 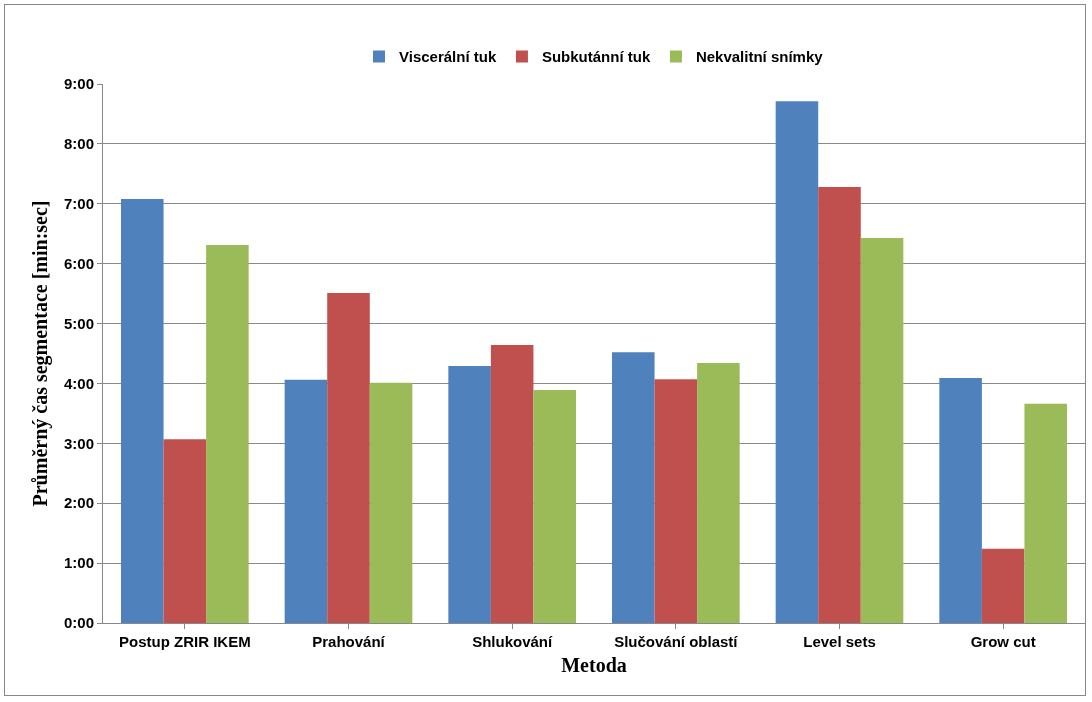 What do you see at coordinates (78, 563) in the screenshot?
I see `y-tick-label: 1:00` at bounding box center [78, 563].